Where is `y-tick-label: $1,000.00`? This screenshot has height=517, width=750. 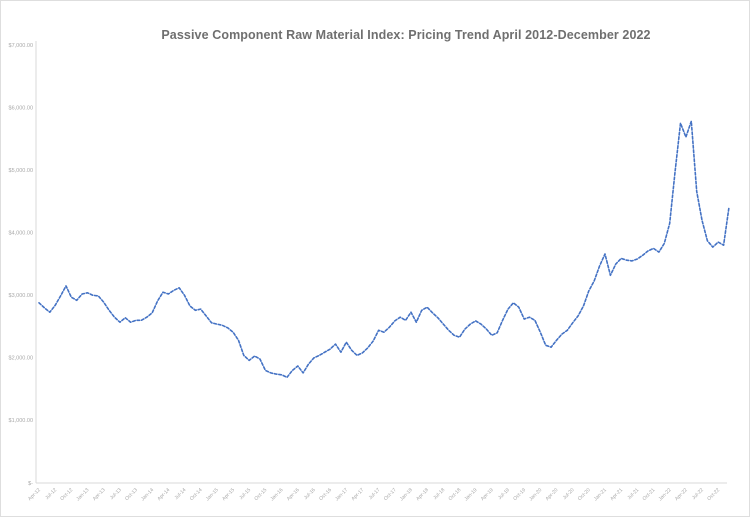
y-tick-label: $1,000.00 is located at coordinates (21, 421).